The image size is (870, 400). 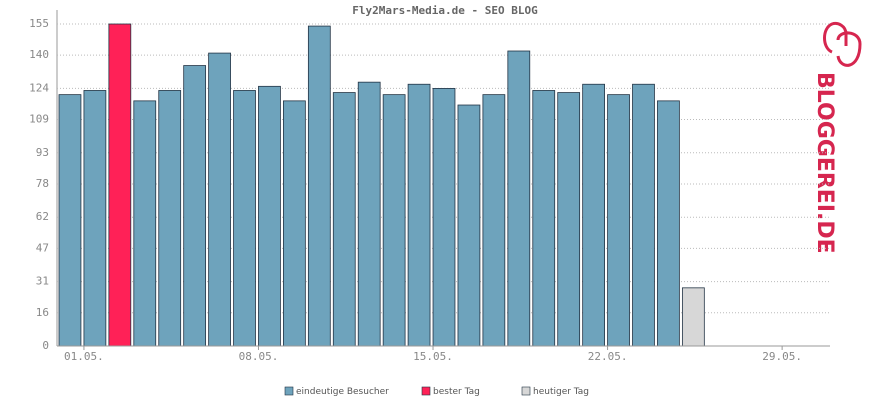 I want to click on y-tick-label: 78, so click(x=42, y=183).